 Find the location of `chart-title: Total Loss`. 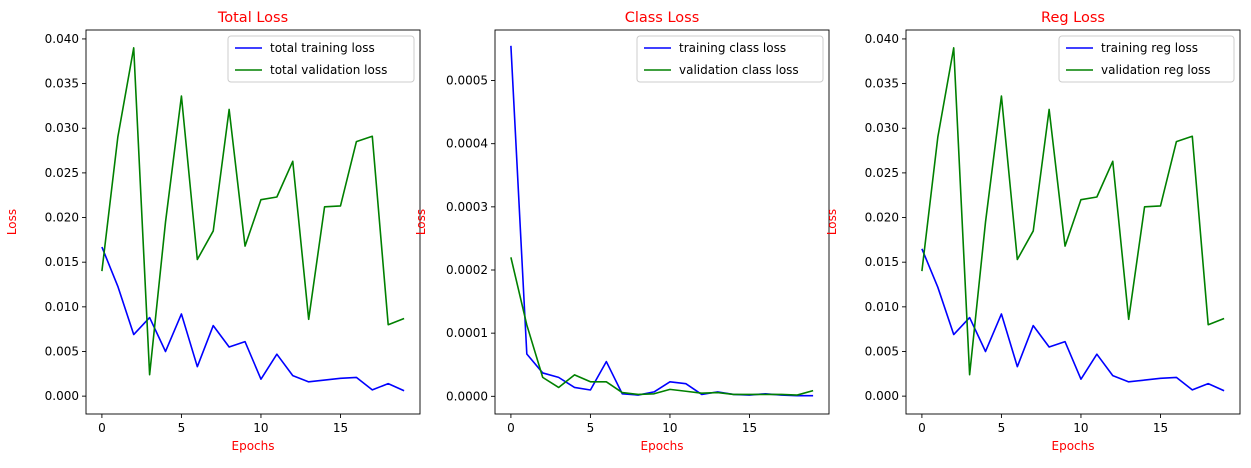

chart-title: Total Loss is located at coordinates (252, 18).